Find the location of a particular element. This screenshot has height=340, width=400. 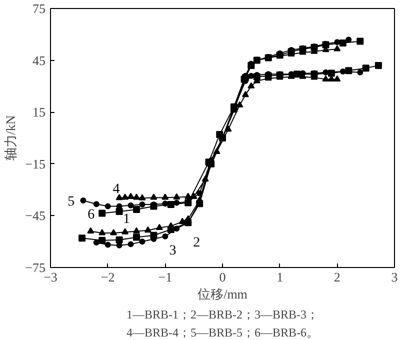

x-tick-label: 3 is located at coordinates (394, 277).